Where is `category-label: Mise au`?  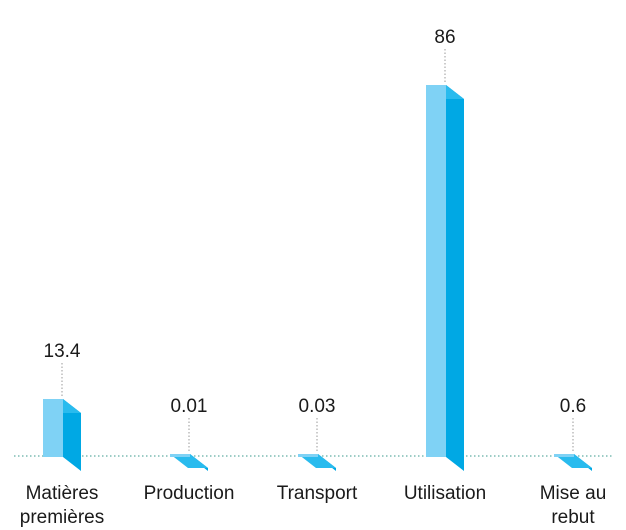 category-label: Mise au is located at coordinates (573, 493).